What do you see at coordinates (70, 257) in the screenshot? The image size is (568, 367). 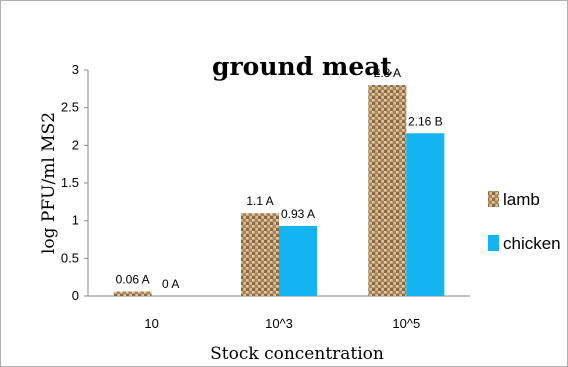 I see `y-tick-label: 0.5` at bounding box center [70, 257].